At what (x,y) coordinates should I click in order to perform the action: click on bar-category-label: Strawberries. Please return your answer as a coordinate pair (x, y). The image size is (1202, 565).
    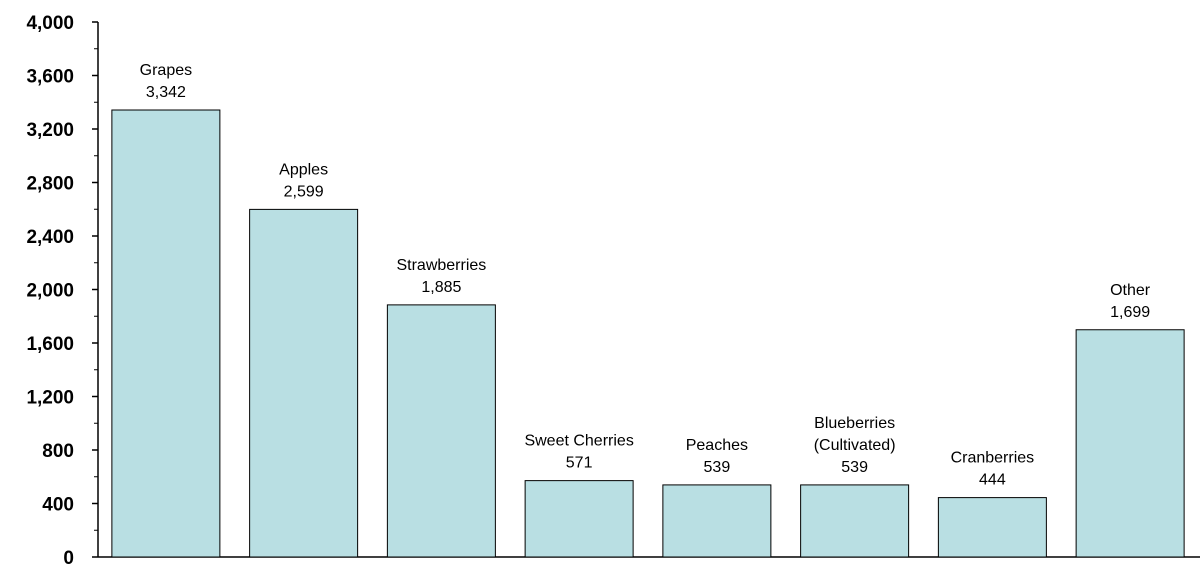
    Looking at the image, I should click on (441, 265).